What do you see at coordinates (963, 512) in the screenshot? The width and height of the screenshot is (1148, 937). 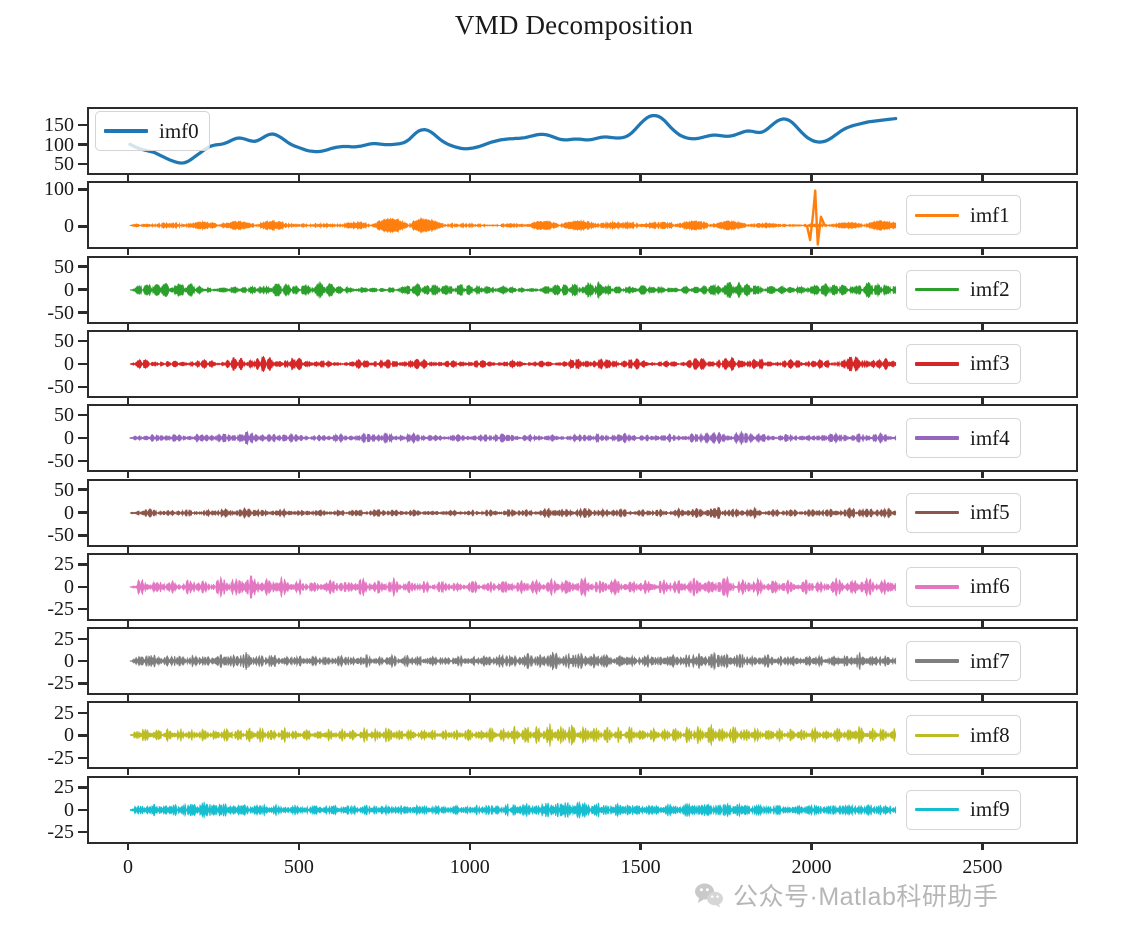 I see `legend-imf5: imf5` at bounding box center [963, 512].